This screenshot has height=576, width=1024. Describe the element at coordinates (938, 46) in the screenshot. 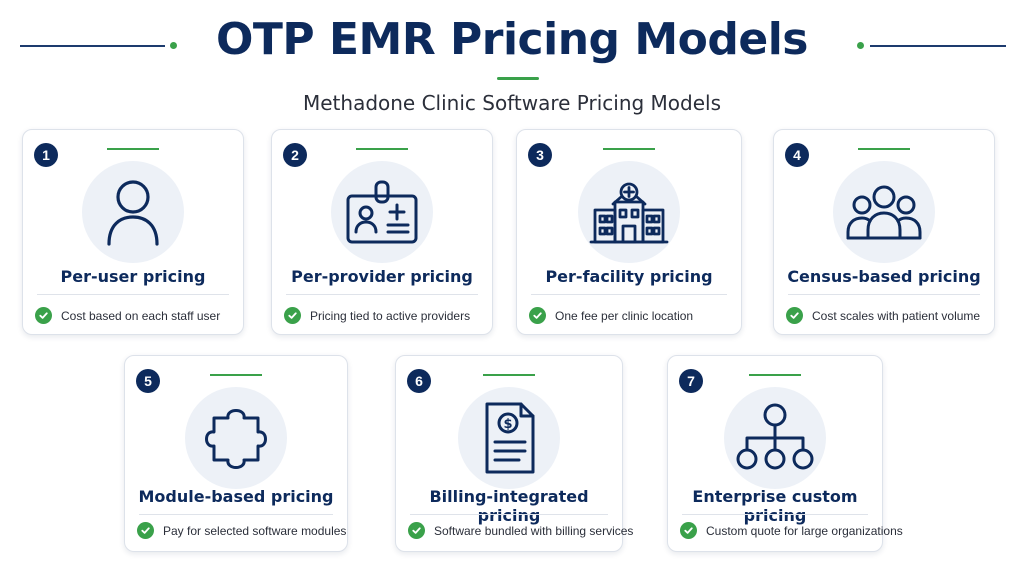

I see `header-right-line` at that location.